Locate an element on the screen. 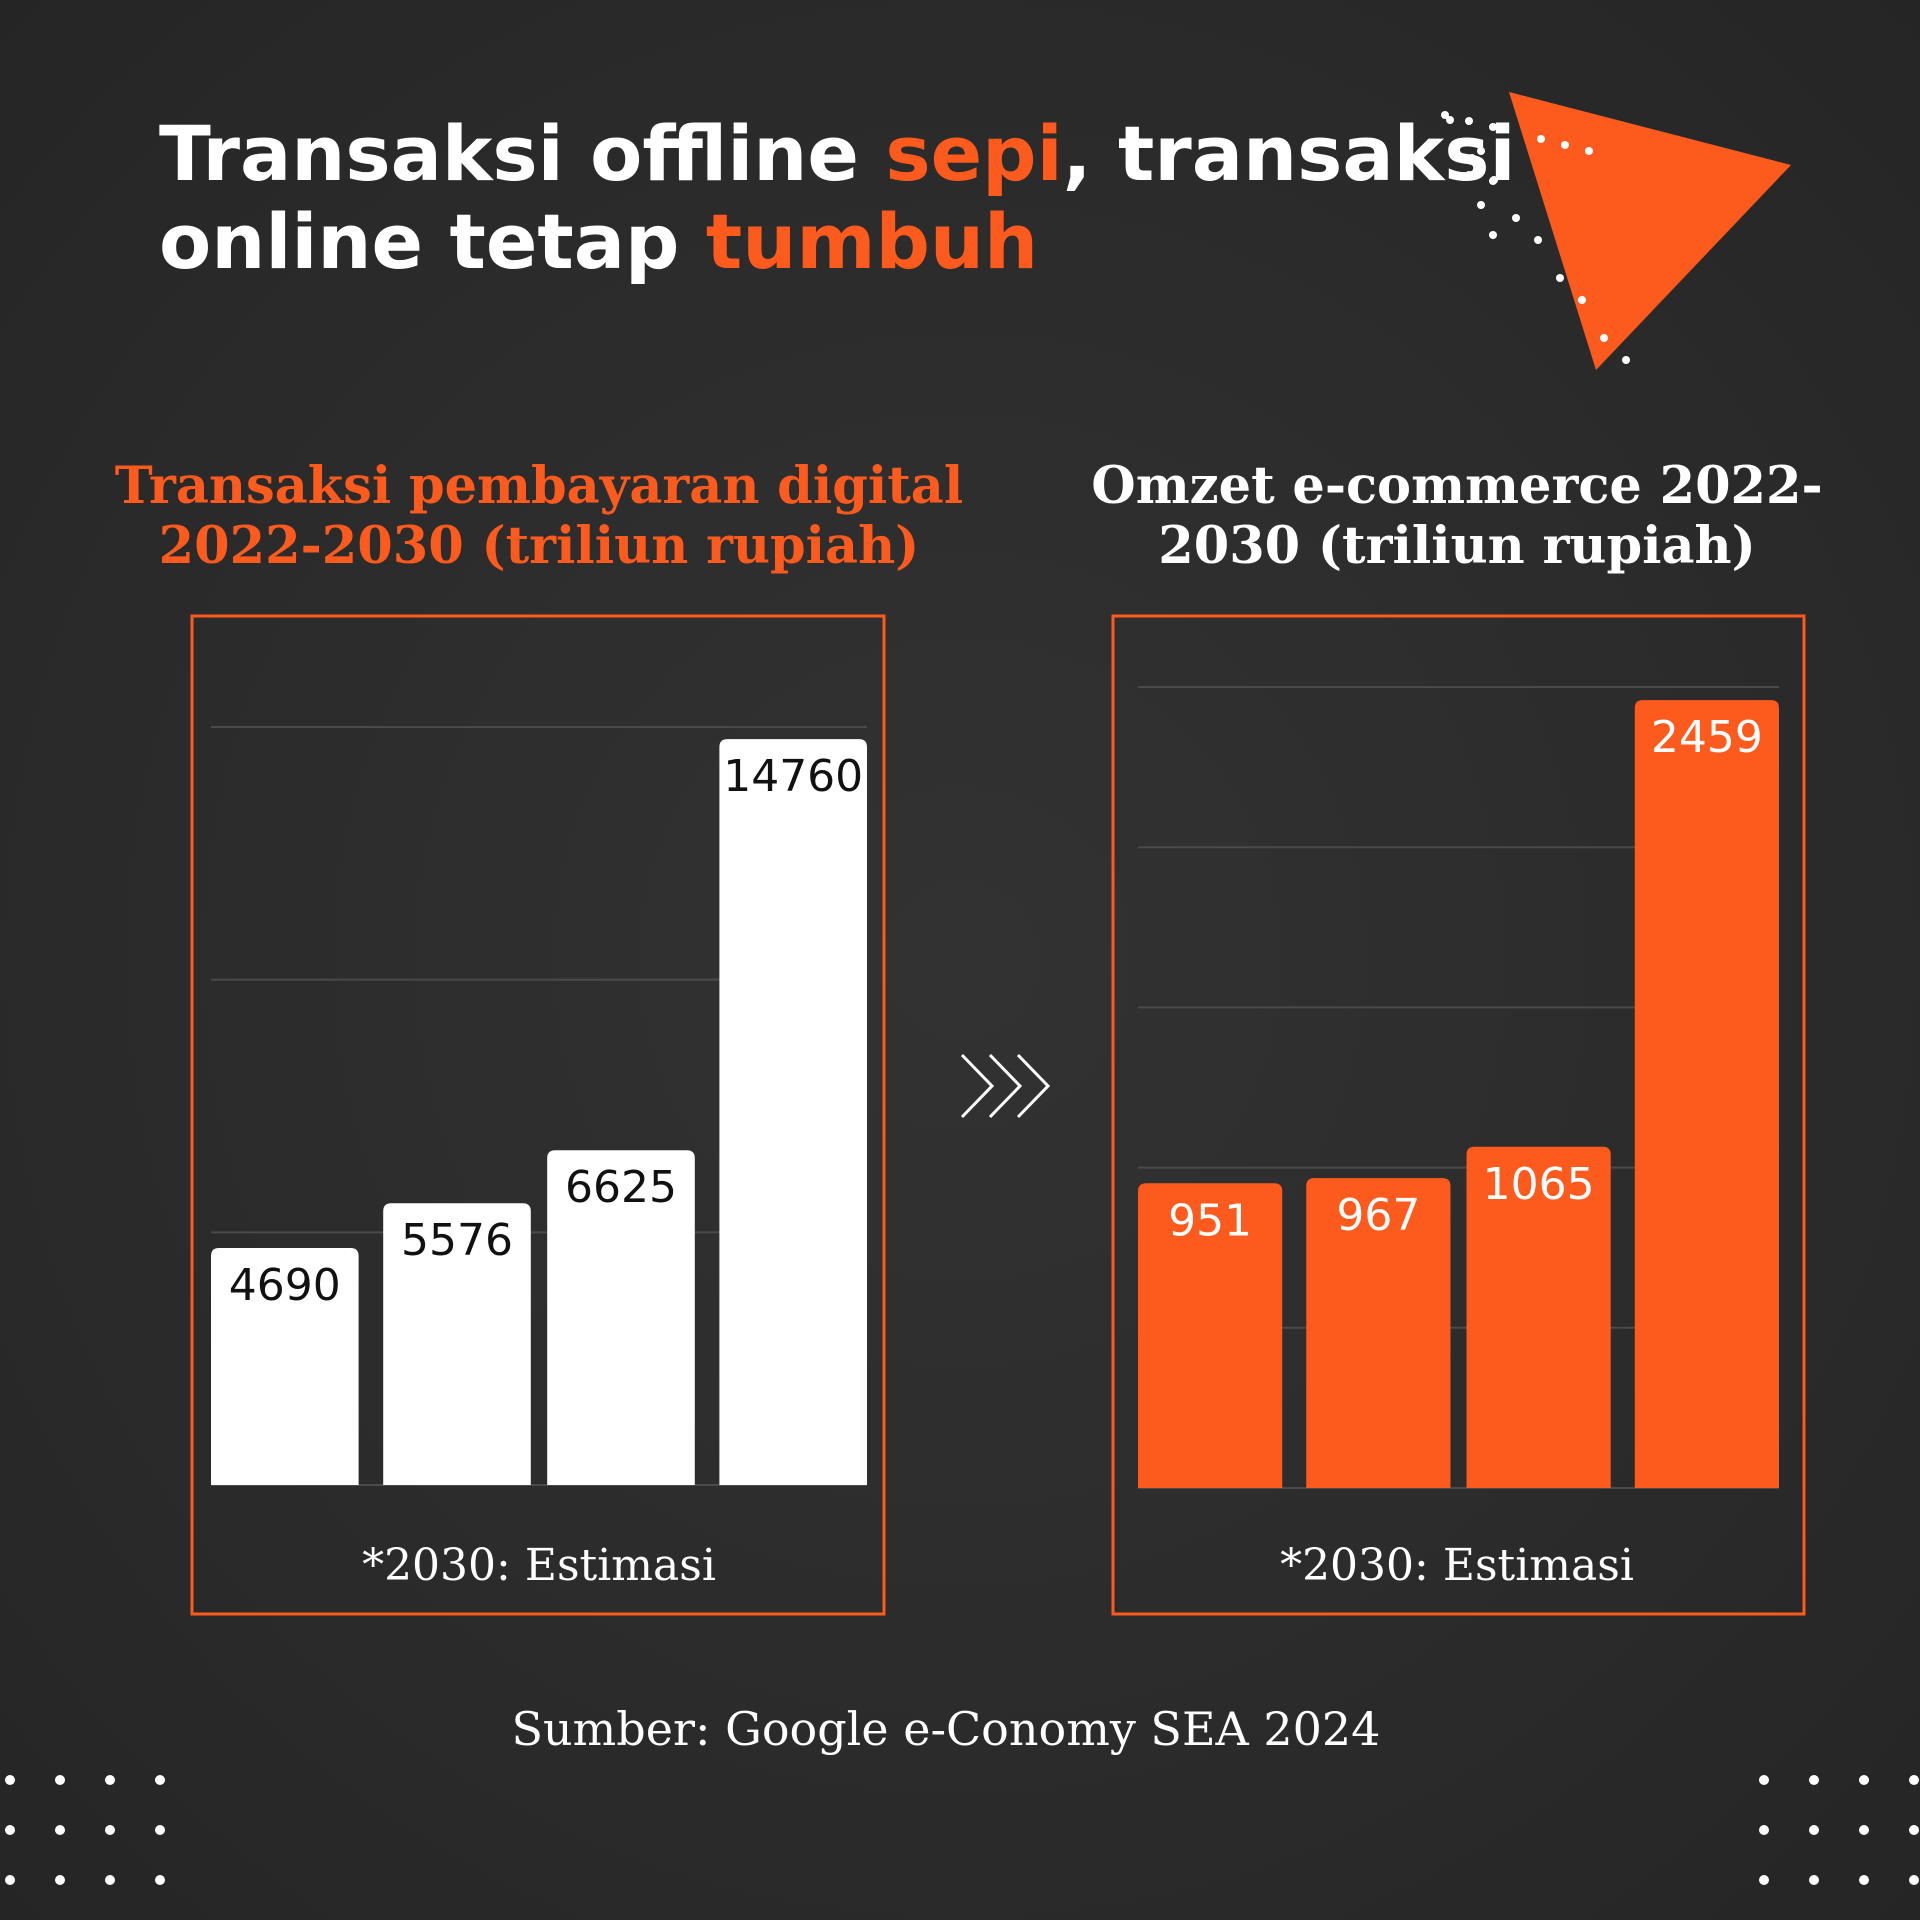 Image resolution: width=1920 pixels, height=1920 pixels. chevrons is located at coordinates (1005, 1086).